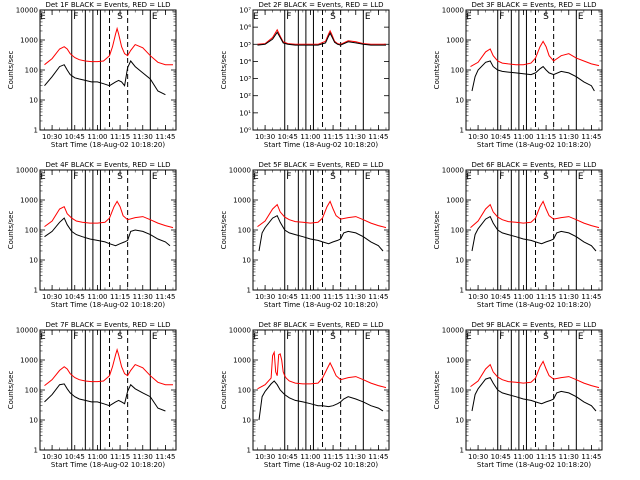 This screenshot has width=640, height=480. What do you see at coordinates (245, 131) in the screenshot?
I see `y-tick-label: 10⁰` at bounding box center [245, 131].